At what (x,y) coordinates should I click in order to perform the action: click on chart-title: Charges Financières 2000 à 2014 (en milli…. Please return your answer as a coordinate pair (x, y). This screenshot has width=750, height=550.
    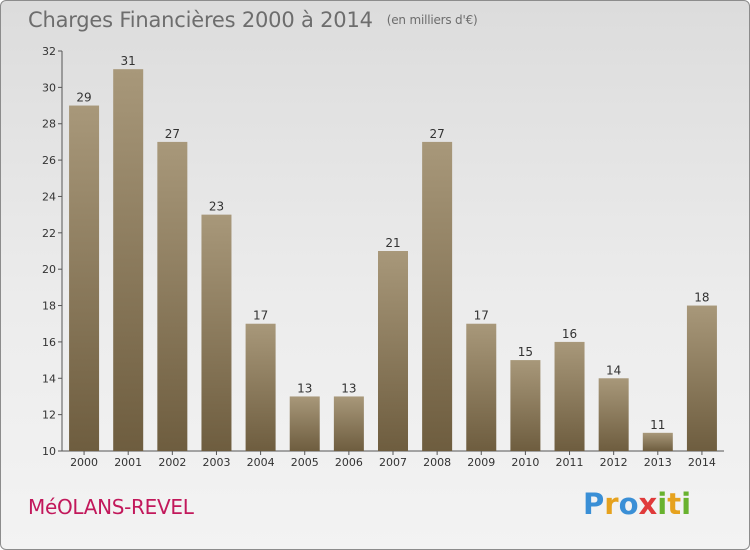
    Looking at the image, I should click on (253, 20).